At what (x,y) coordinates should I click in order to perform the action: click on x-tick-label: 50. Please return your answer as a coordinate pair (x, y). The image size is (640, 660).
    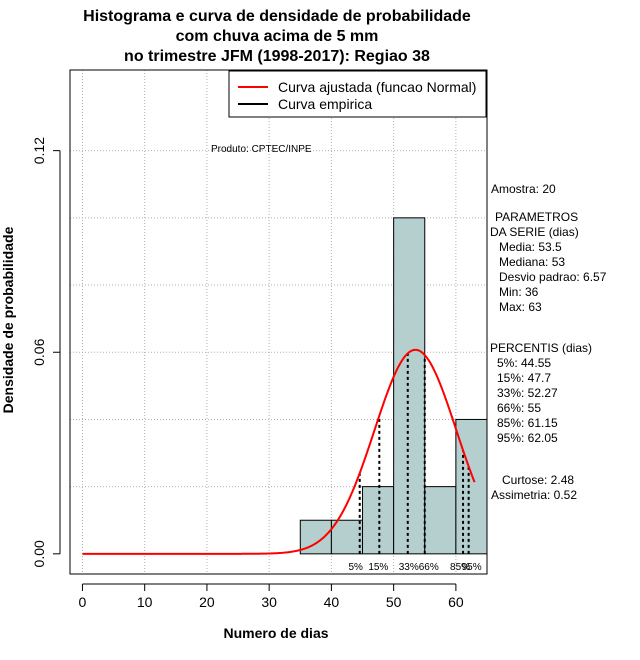
    Looking at the image, I should click on (394, 602).